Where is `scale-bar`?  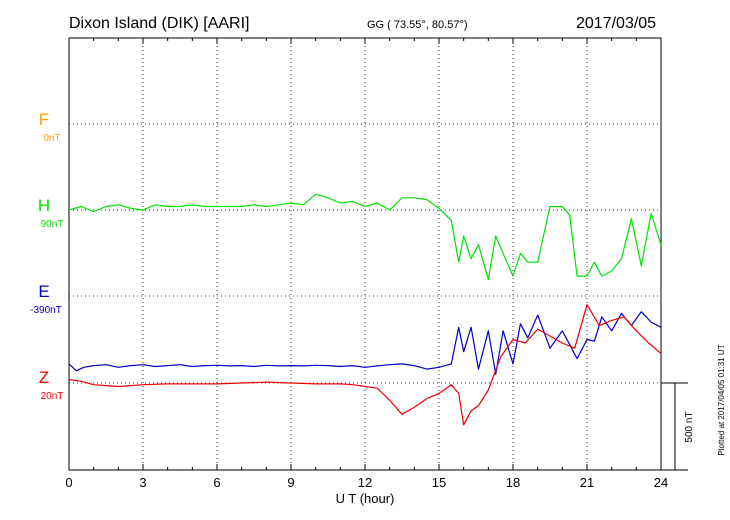 scale-bar is located at coordinates (674, 426).